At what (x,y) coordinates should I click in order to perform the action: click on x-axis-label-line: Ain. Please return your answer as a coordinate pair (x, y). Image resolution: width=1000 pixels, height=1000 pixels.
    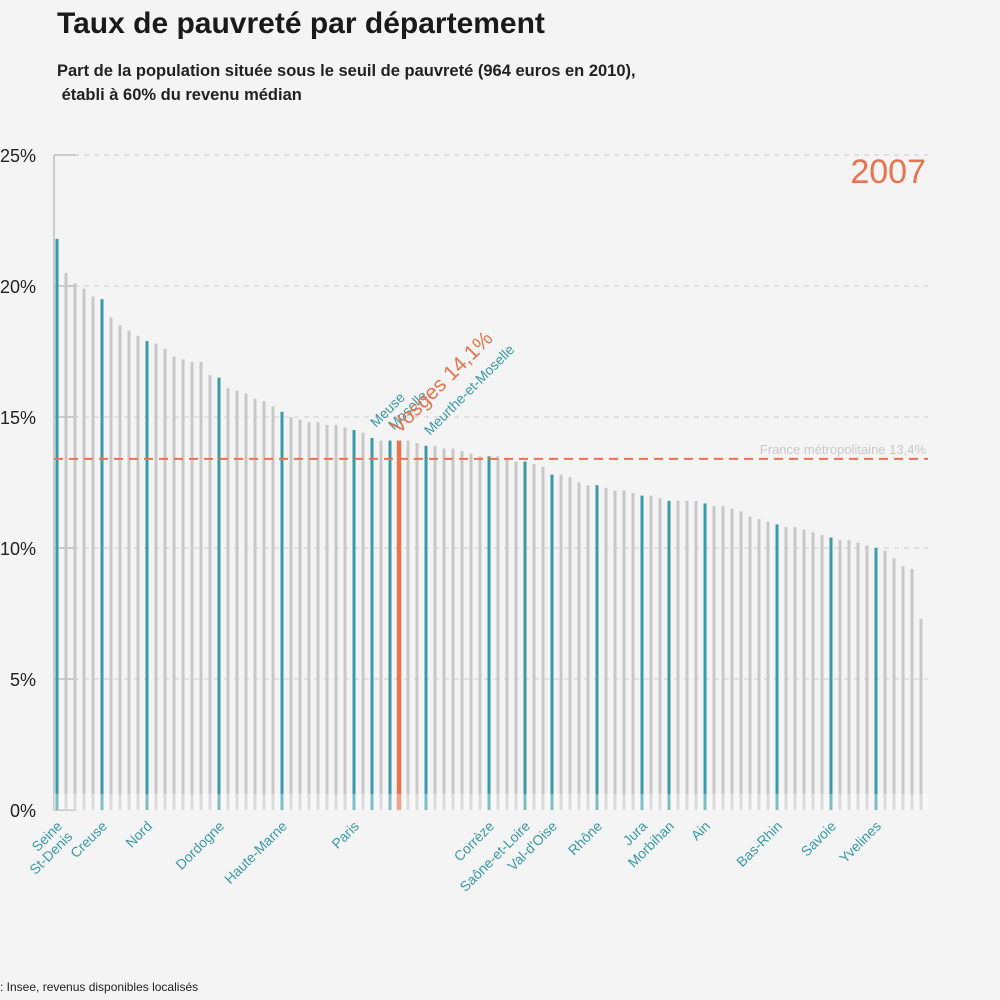
    Looking at the image, I should click on (700, 831).